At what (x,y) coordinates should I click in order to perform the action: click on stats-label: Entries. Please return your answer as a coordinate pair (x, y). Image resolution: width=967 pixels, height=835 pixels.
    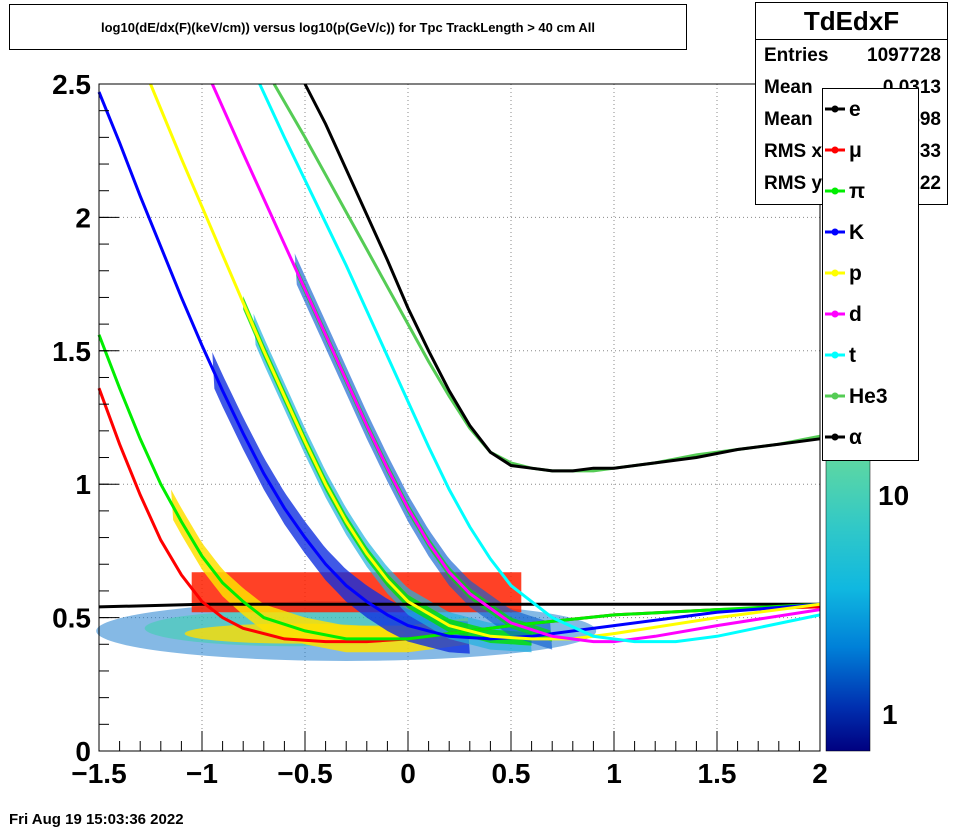
    Looking at the image, I should click on (796, 55).